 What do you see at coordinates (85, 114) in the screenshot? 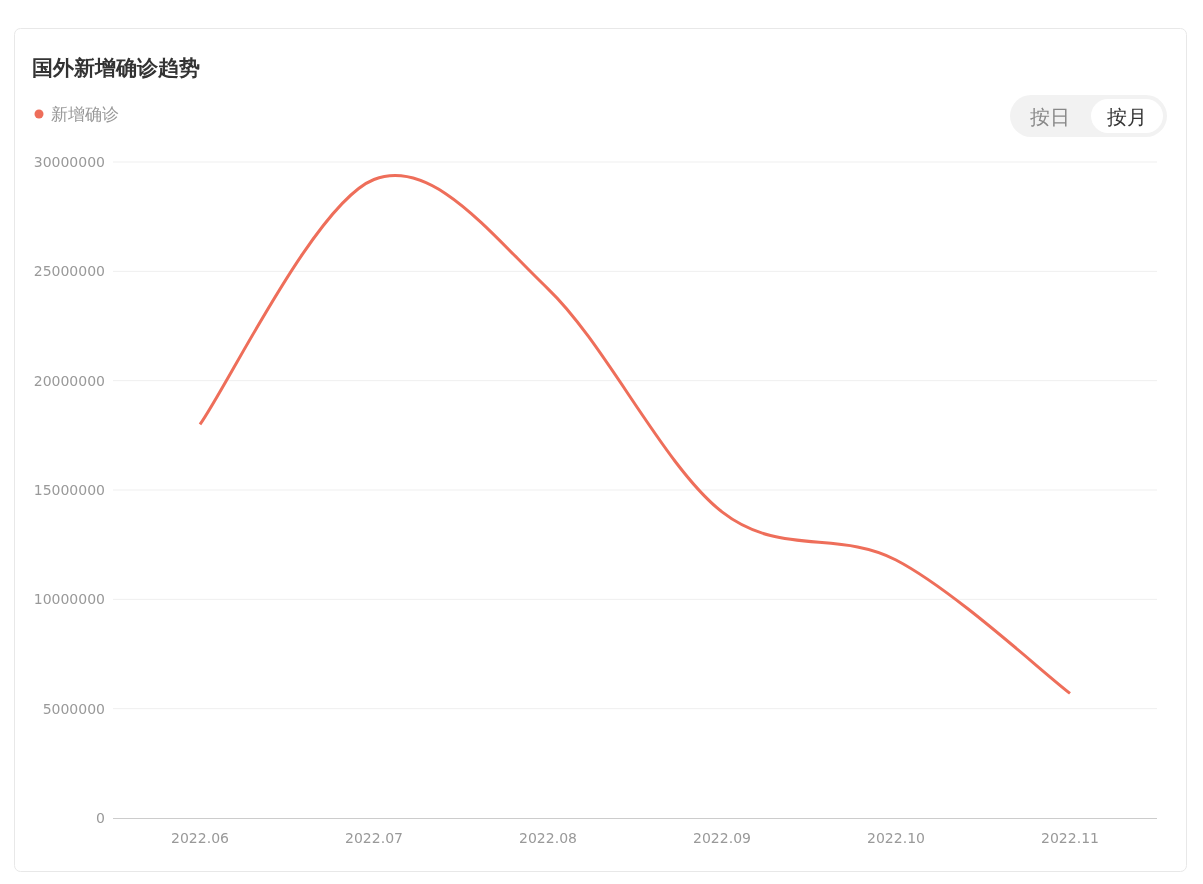
I see `legend-label: 新增确诊` at bounding box center [85, 114].